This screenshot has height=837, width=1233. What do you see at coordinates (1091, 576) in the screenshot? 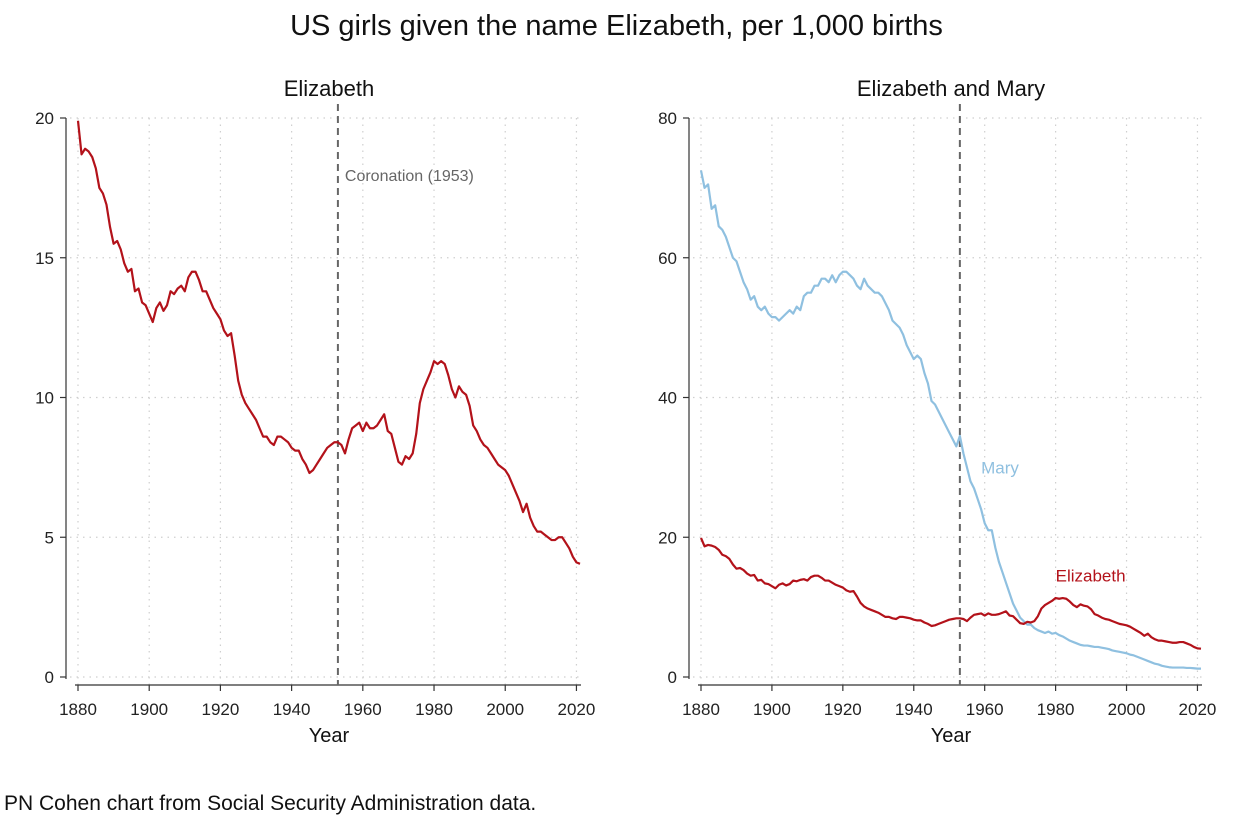
I see `series-label-elizabeth: Elizabeth` at bounding box center [1091, 576].